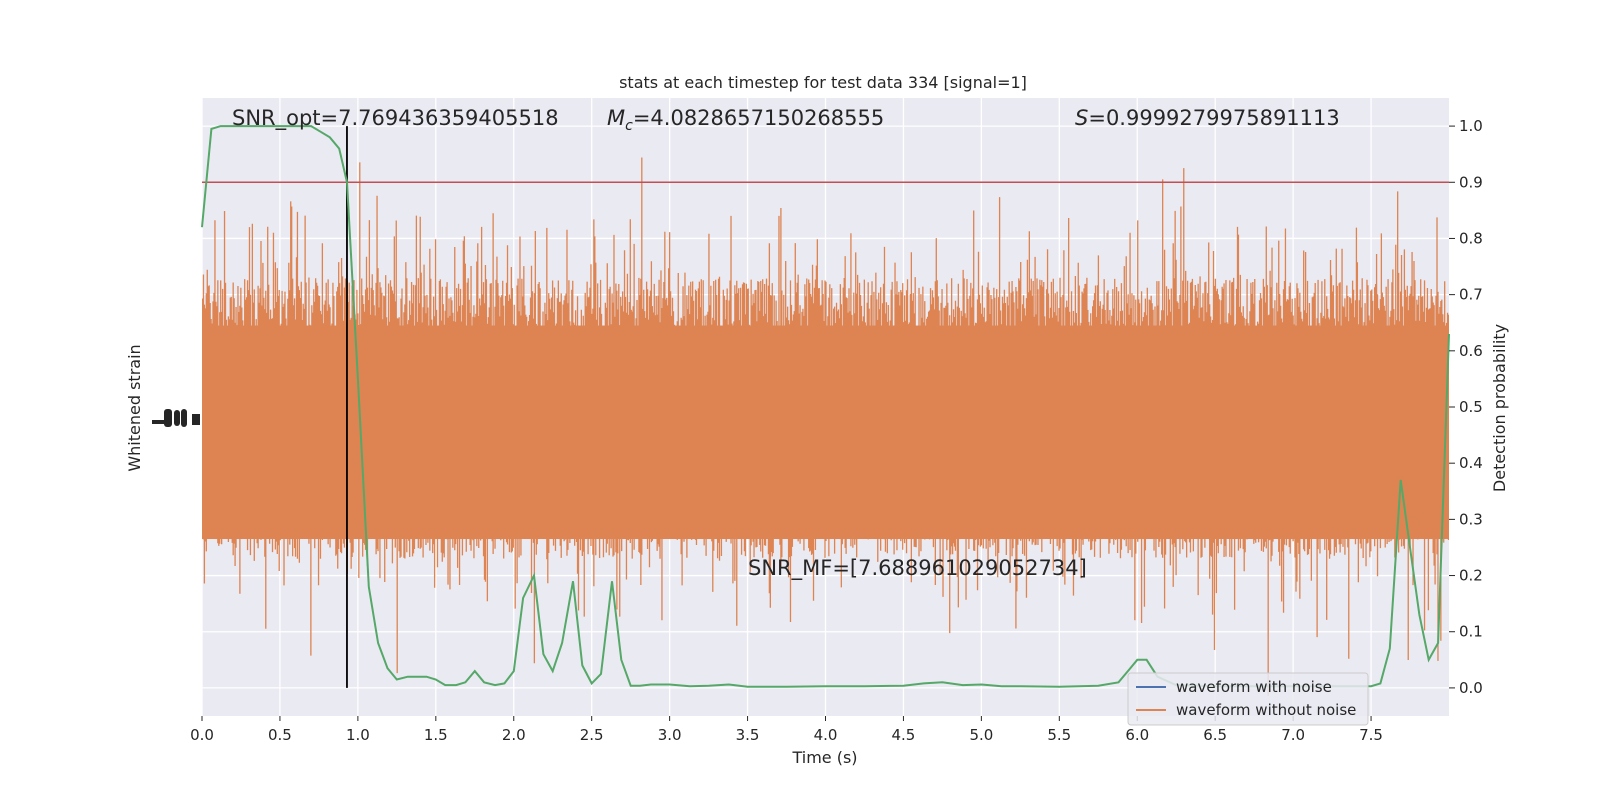  I want to click on y-tick-label: 0.1, so click(1471, 632).